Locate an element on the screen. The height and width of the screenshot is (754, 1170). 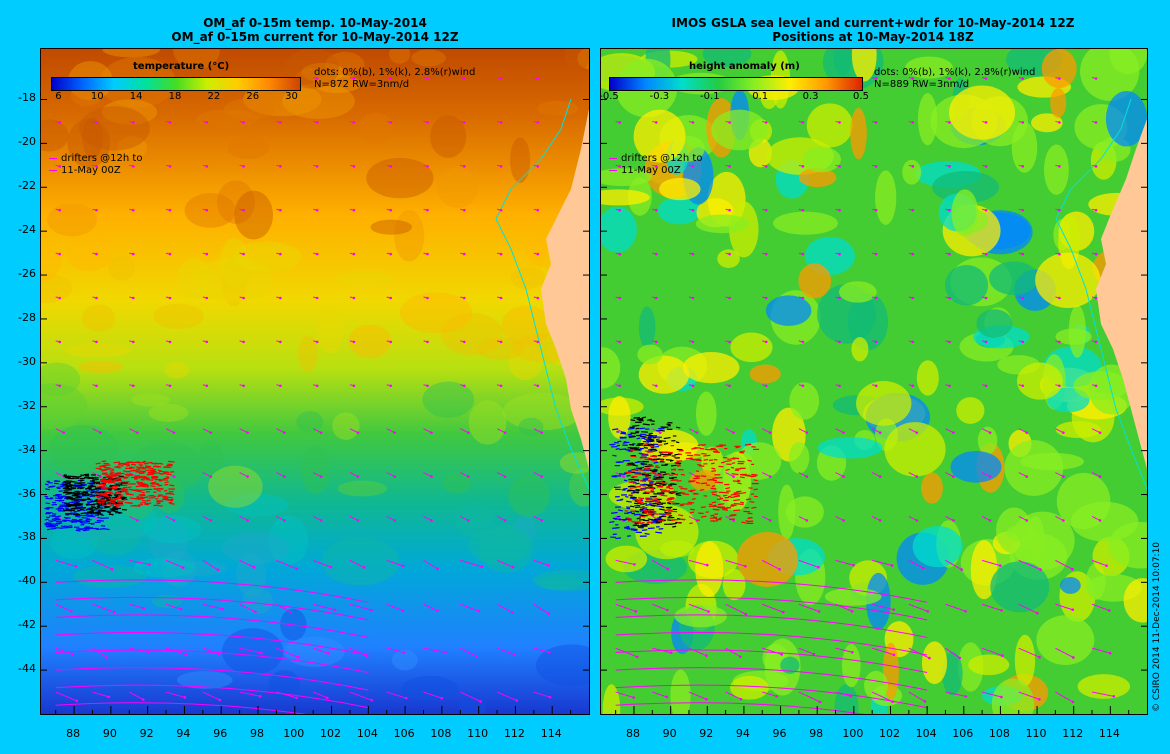
right-title-line2: Positions at 10-May-2014 18Z is located at coordinates (873, 37).